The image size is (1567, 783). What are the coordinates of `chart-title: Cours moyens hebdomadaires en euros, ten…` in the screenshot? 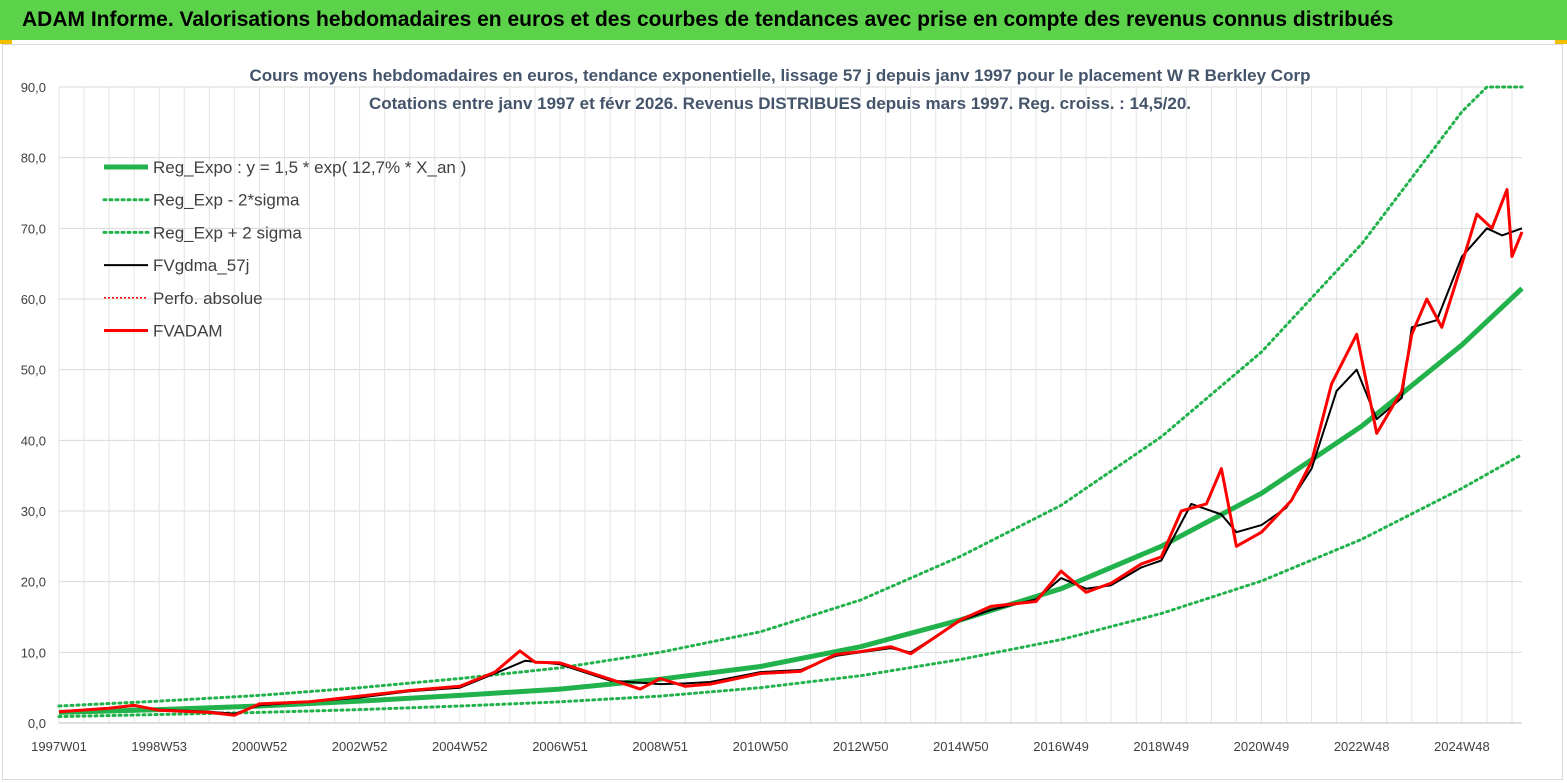 It's located at (780, 75).